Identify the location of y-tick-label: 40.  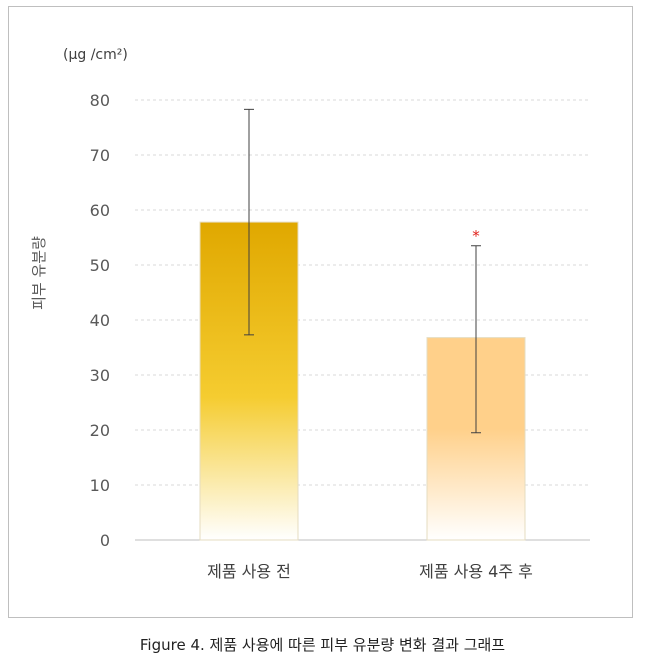
(100, 320).